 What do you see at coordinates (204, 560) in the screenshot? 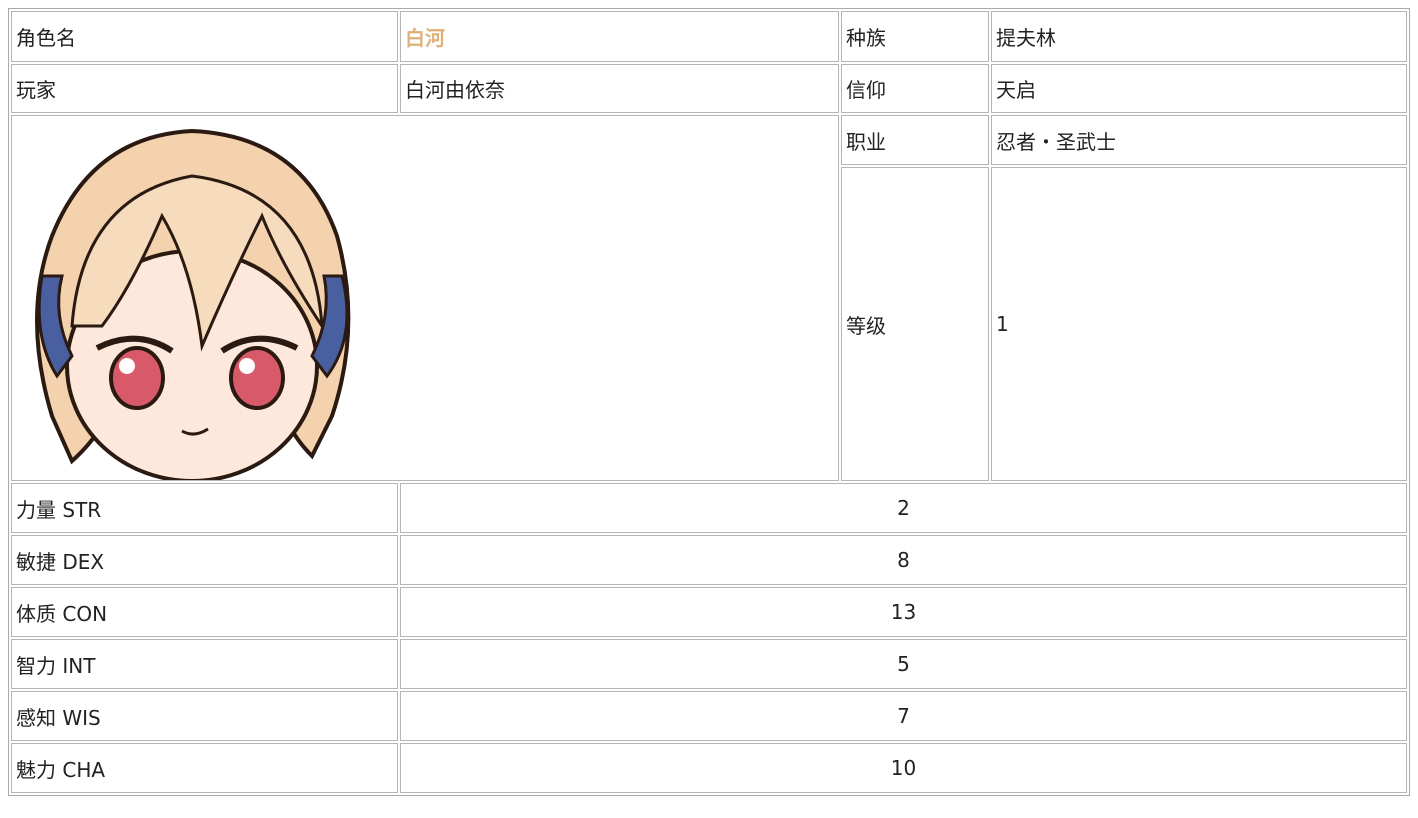
I see `stat-label: 敏捷 DEX` at bounding box center [204, 560].